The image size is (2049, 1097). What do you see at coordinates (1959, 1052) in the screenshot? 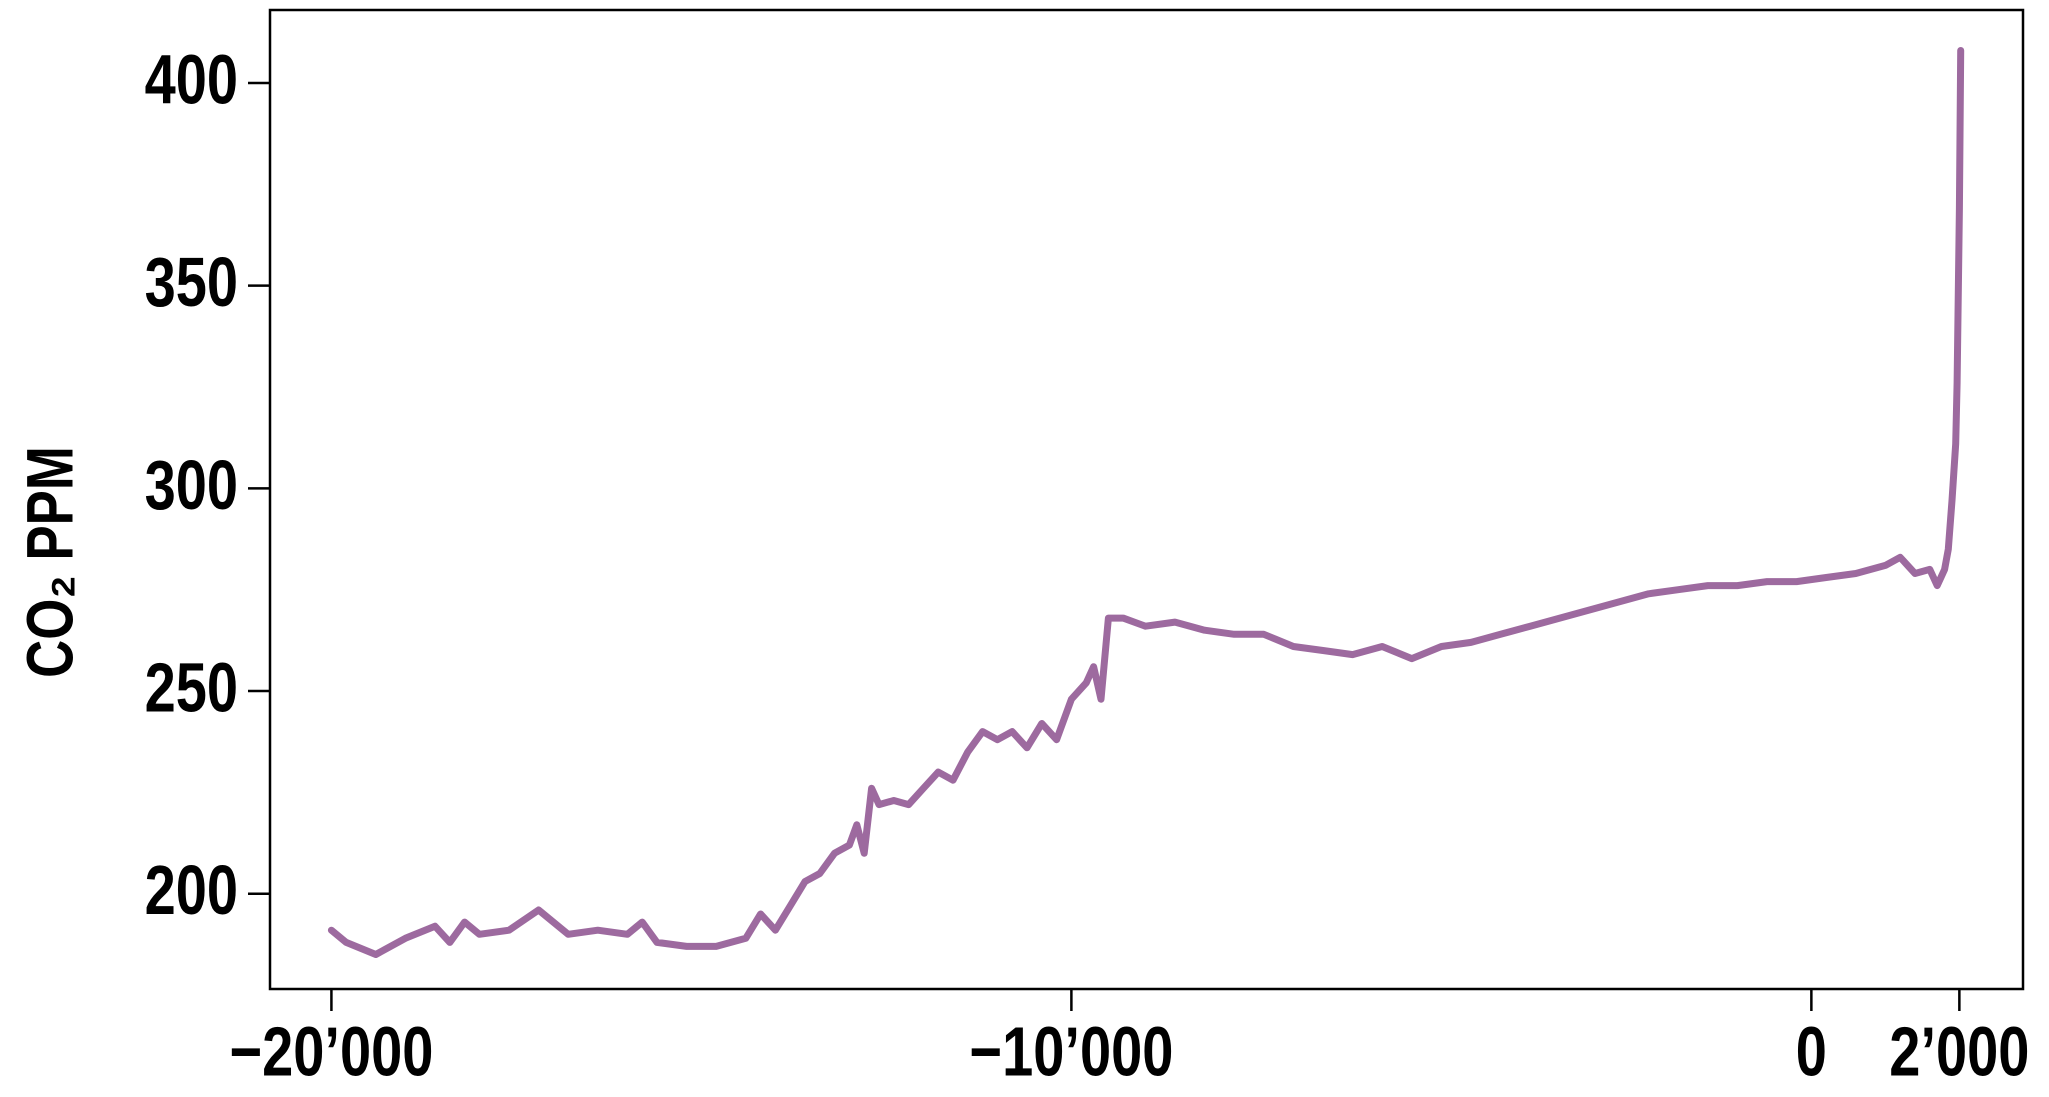
I see `x-tick-label: 2’000` at bounding box center [1959, 1052].